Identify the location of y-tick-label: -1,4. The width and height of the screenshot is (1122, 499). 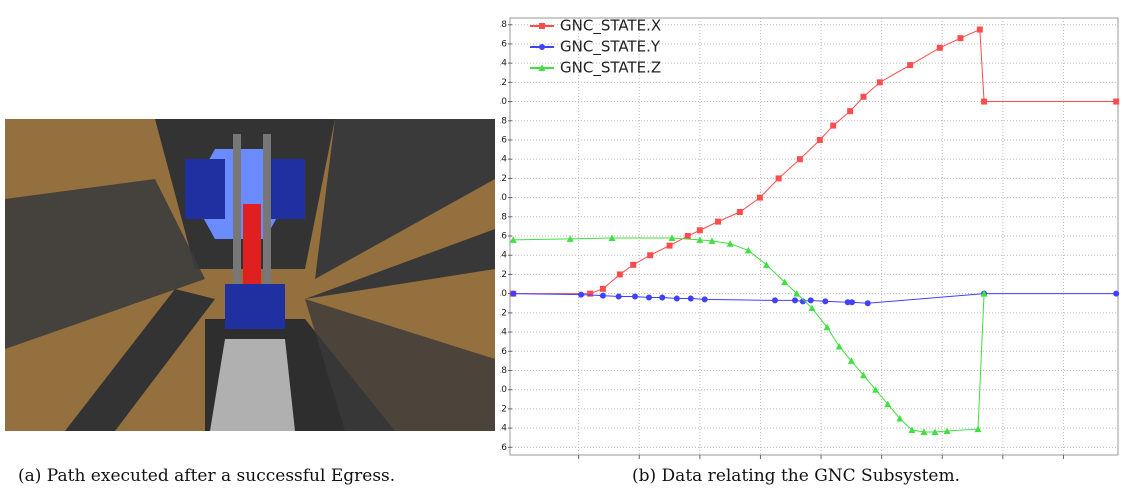
(503, 429).